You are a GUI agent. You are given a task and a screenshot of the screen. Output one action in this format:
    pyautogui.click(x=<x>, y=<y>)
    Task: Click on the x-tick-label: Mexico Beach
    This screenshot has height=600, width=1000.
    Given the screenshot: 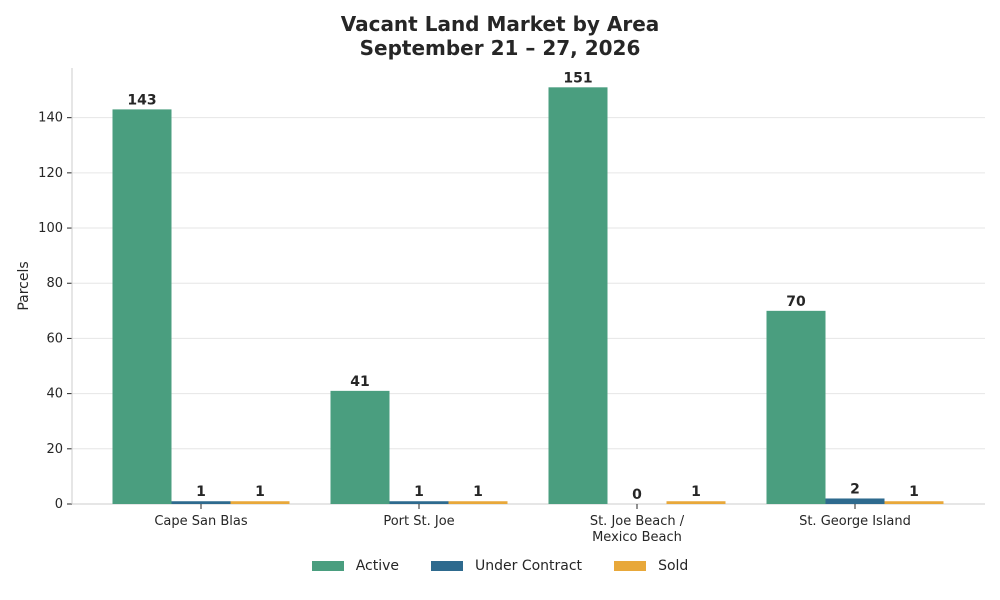 What is the action you would take?
    pyautogui.click(x=637, y=537)
    